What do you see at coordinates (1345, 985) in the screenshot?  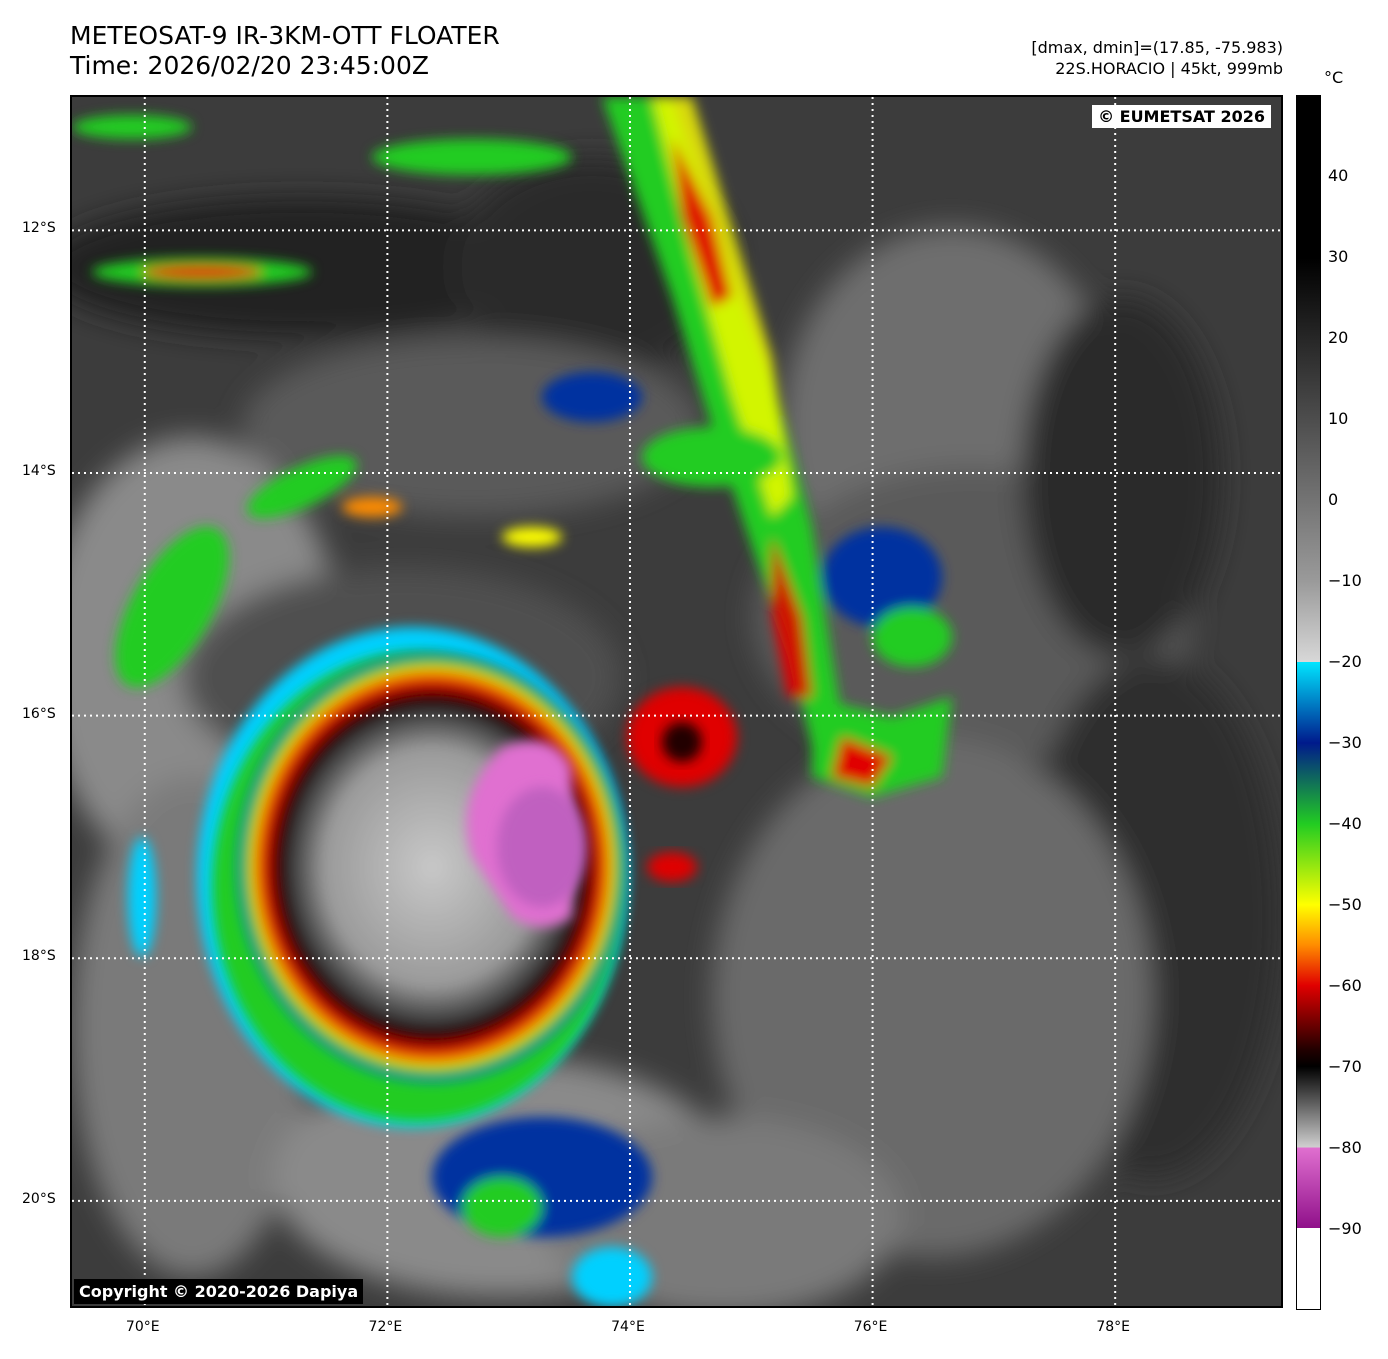 I see `colorbar-tick-label: −60` at bounding box center [1345, 985].